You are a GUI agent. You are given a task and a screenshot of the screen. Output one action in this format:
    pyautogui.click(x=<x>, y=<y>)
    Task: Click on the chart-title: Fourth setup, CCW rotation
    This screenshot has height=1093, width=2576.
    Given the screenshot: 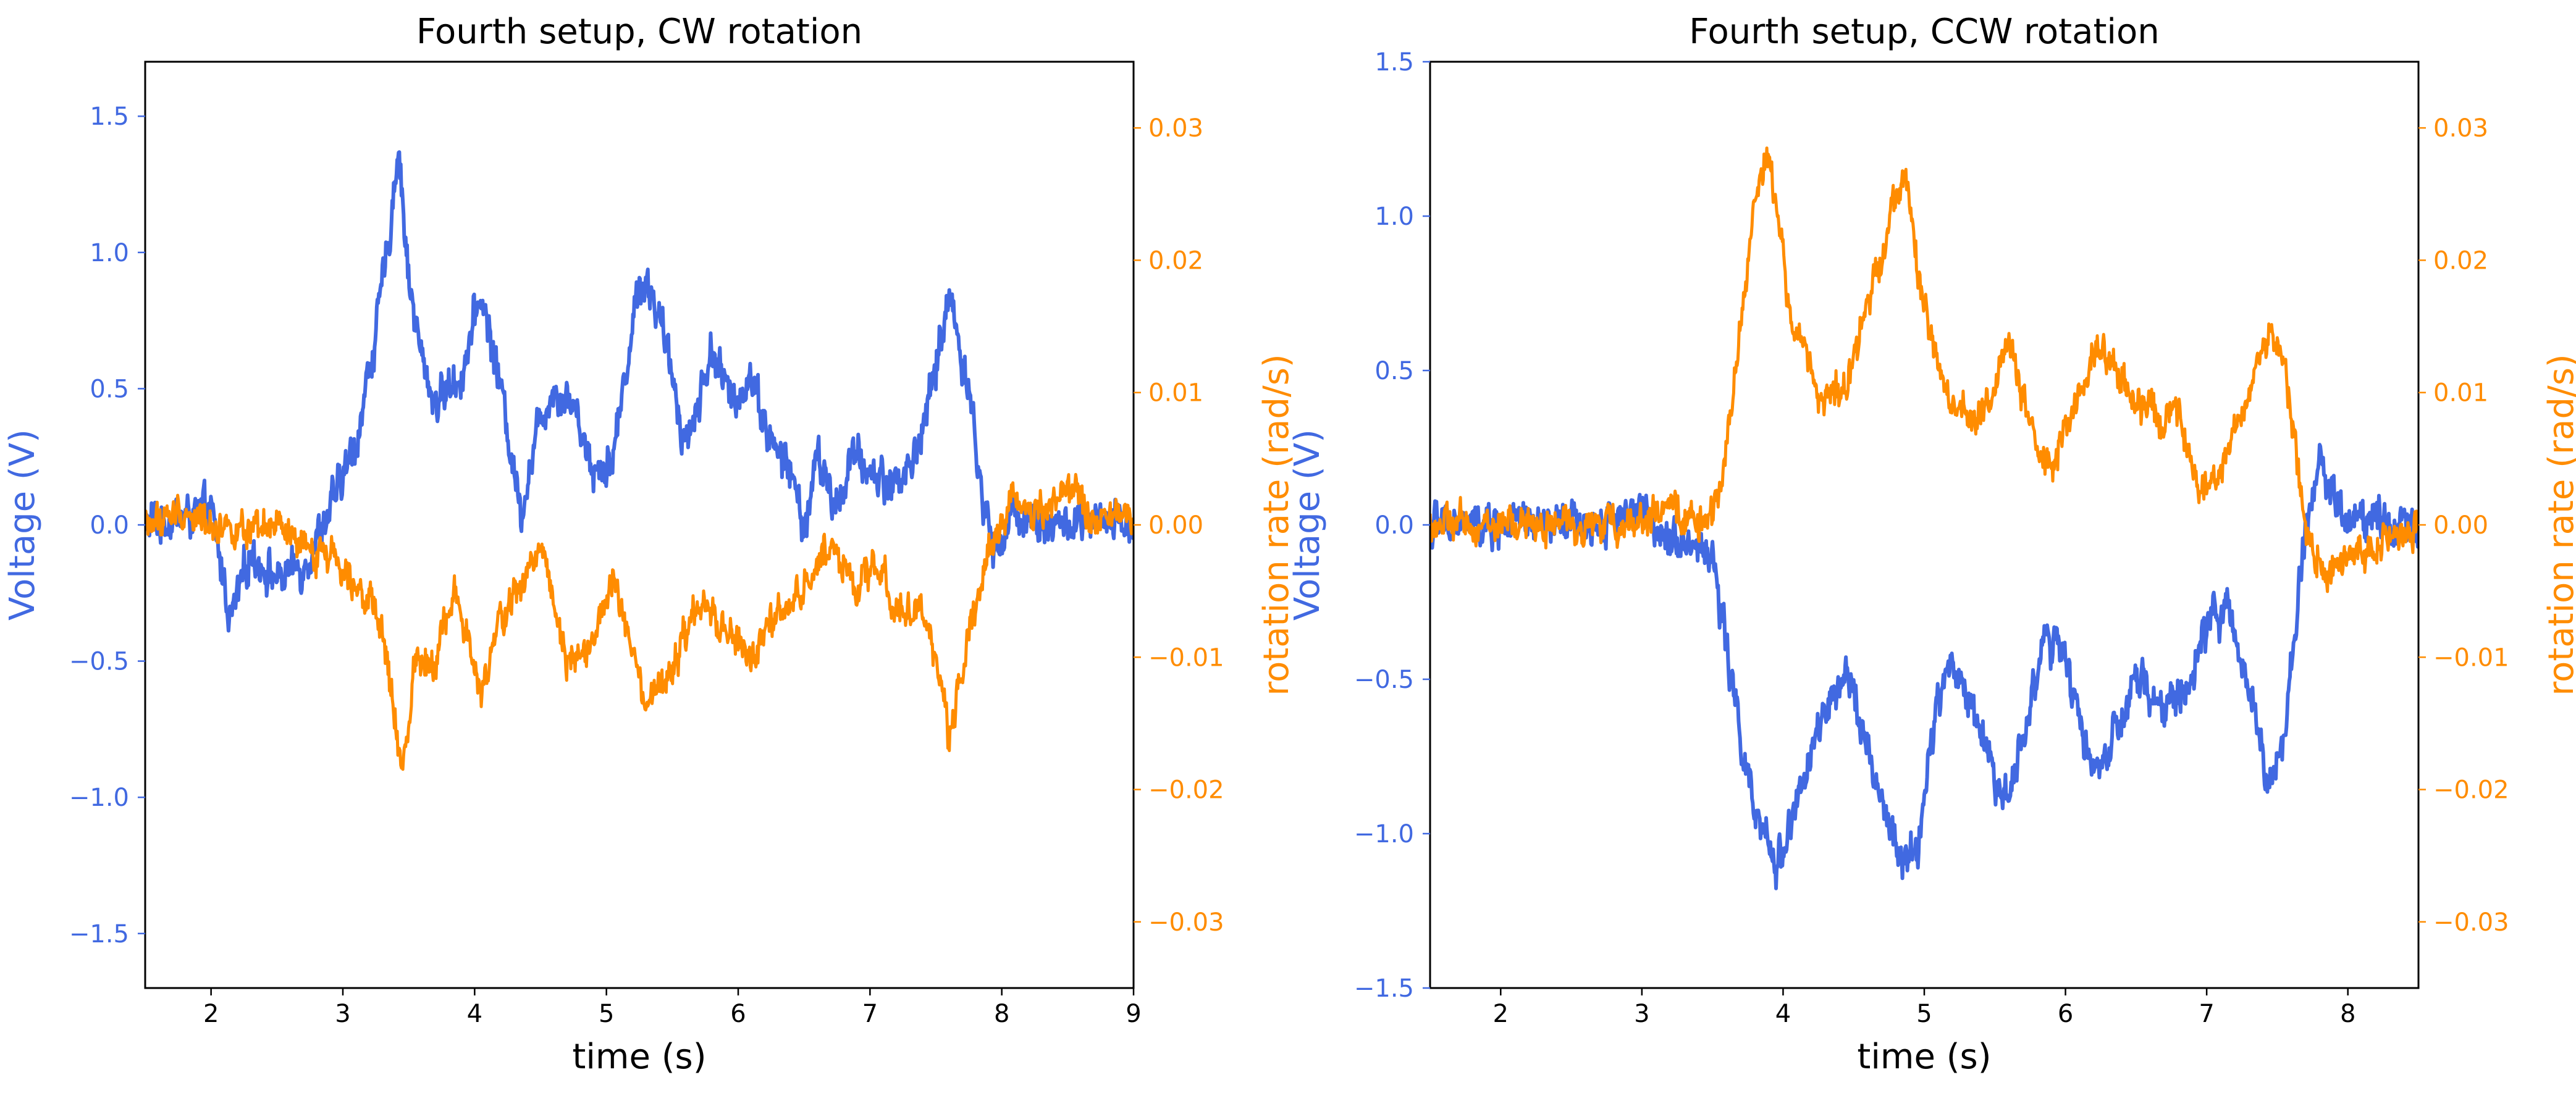 What is the action you would take?
    pyautogui.click(x=1924, y=32)
    